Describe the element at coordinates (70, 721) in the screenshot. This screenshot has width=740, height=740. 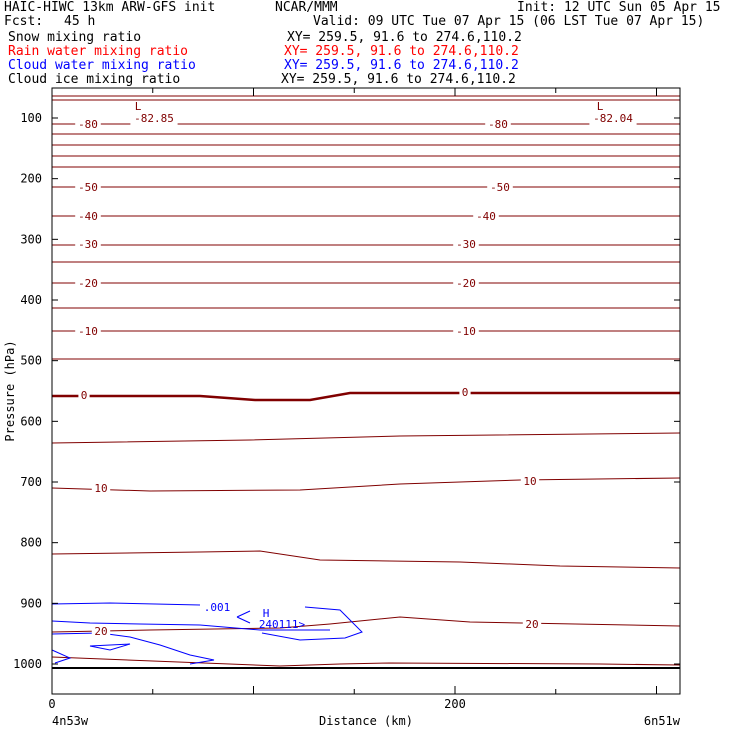
I see `x-left-location: 4n53w` at that location.